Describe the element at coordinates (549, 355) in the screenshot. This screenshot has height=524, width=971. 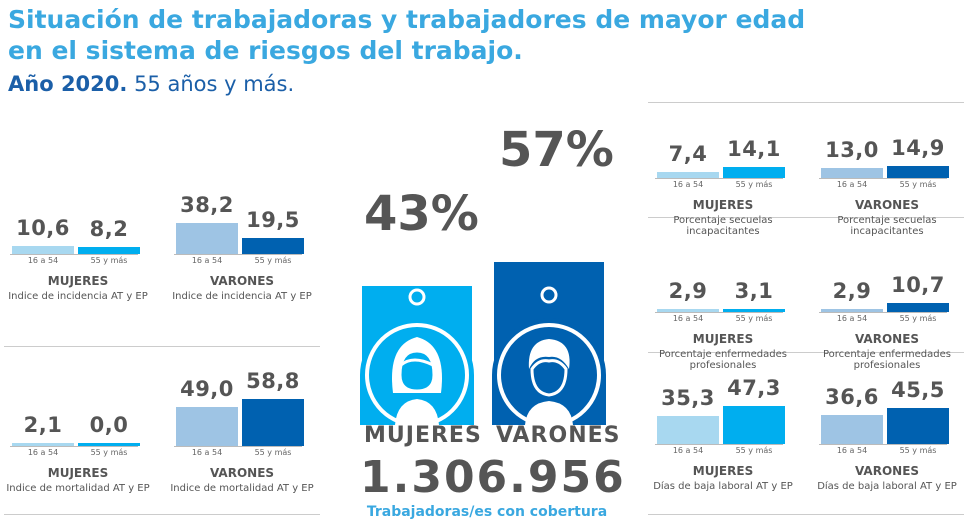
I see `man-icon` at that location.